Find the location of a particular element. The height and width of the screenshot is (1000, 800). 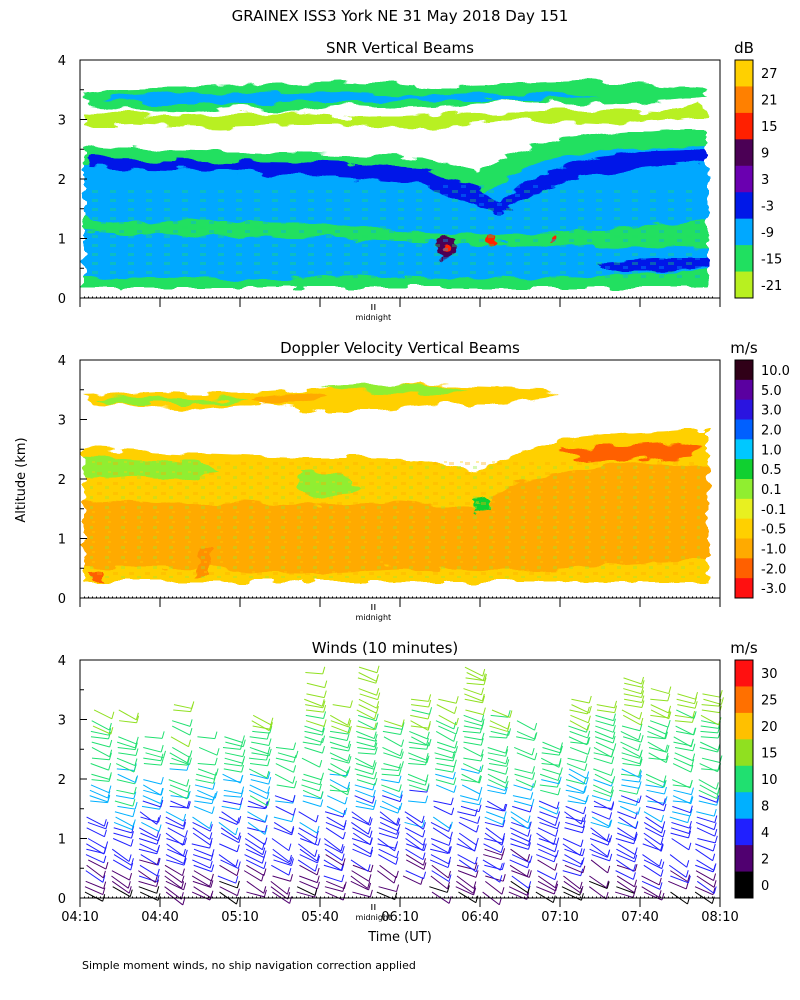

x-axis-label: Time (UT) is located at coordinates (399, 937).